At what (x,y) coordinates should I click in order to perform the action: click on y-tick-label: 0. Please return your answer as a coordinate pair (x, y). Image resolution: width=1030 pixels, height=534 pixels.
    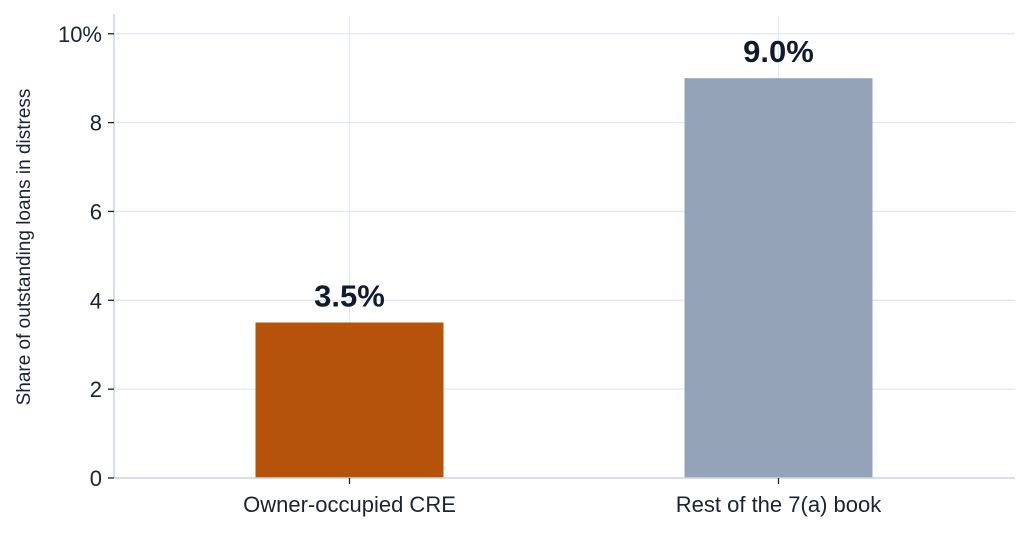
    Looking at the image, I should click on (96, 478).